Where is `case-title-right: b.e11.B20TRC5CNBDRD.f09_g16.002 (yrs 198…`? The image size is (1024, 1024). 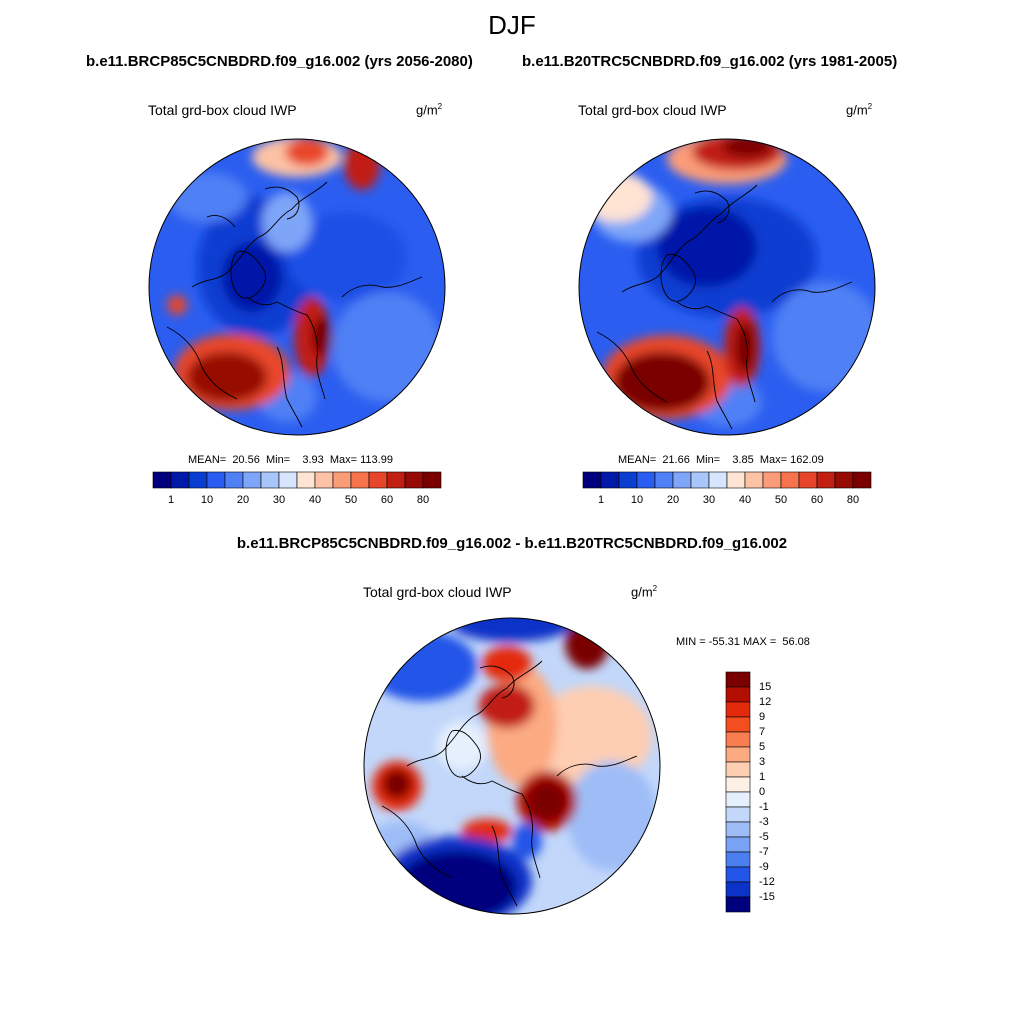 case-title-right: b.e11.B20TRC5CNBDRD.f09_g16.002 (yrs 198… is located at coordinates (710, 61).